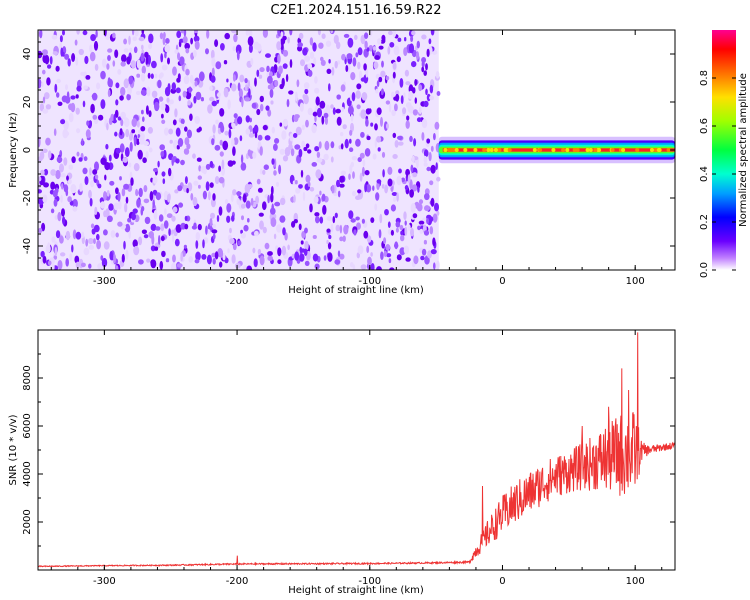  What do you see at coordinates (356, 290) in the screenshot?
I see `heatmap-x-axis-label: Height of straight line (km)` at bounding box center [356, 290].